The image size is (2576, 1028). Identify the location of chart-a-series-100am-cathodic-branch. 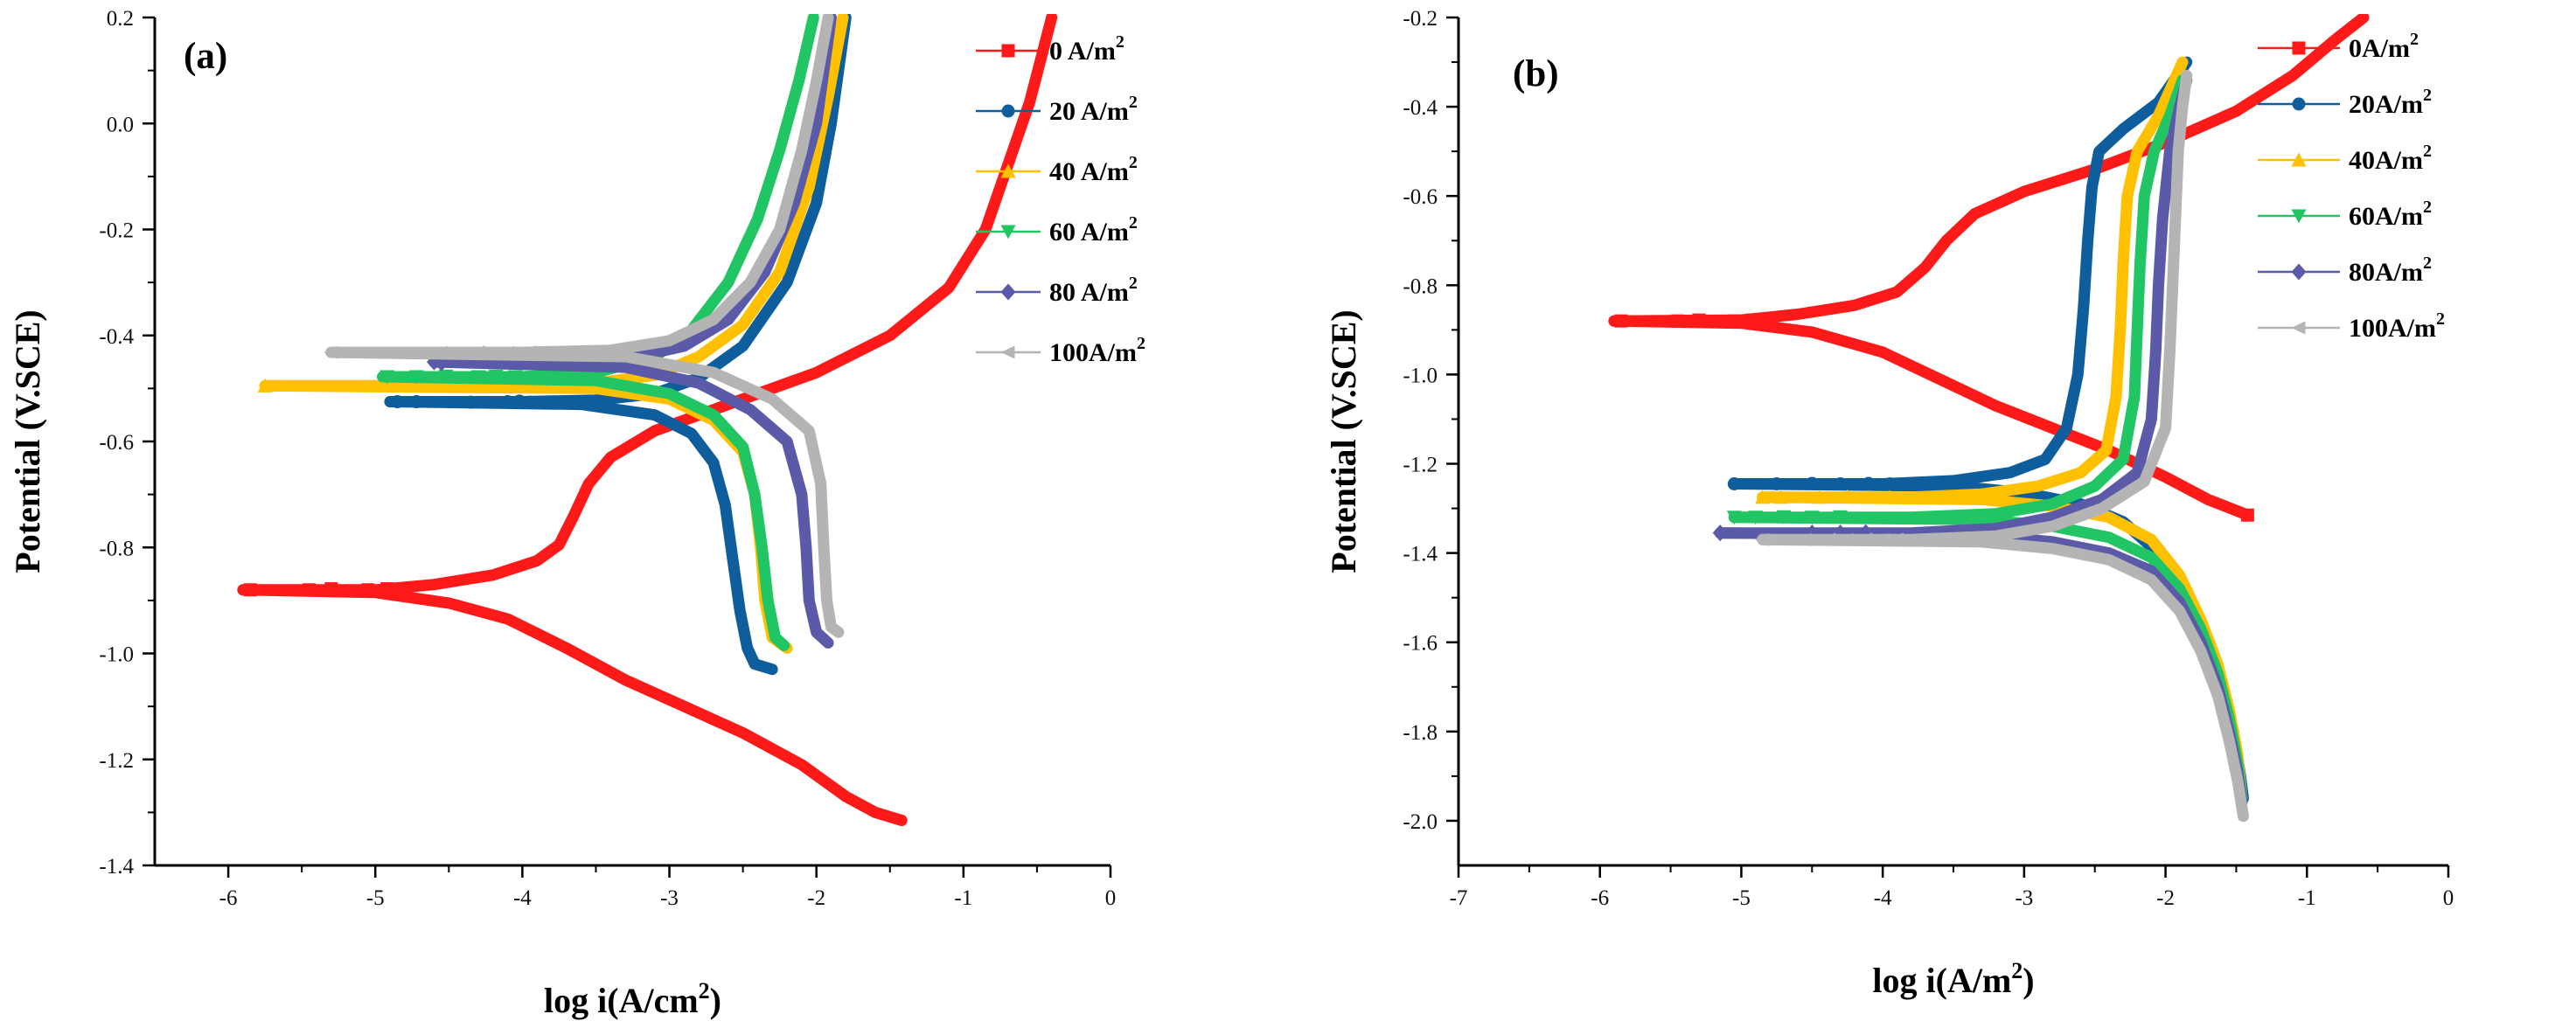
(585, 492).